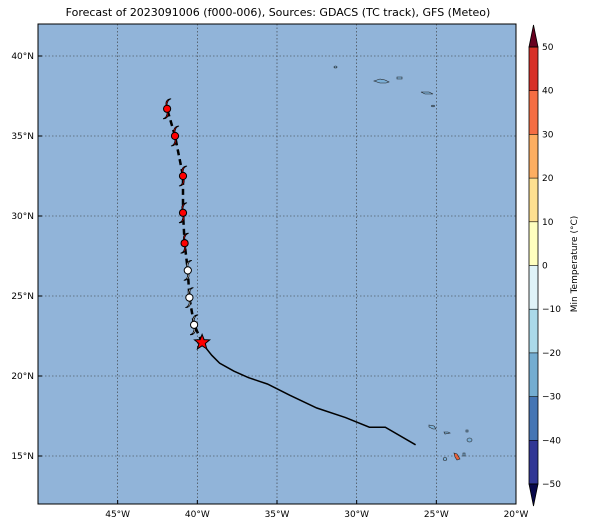  I want to click on lat-tick-label: 40°N, so click(22, 57).